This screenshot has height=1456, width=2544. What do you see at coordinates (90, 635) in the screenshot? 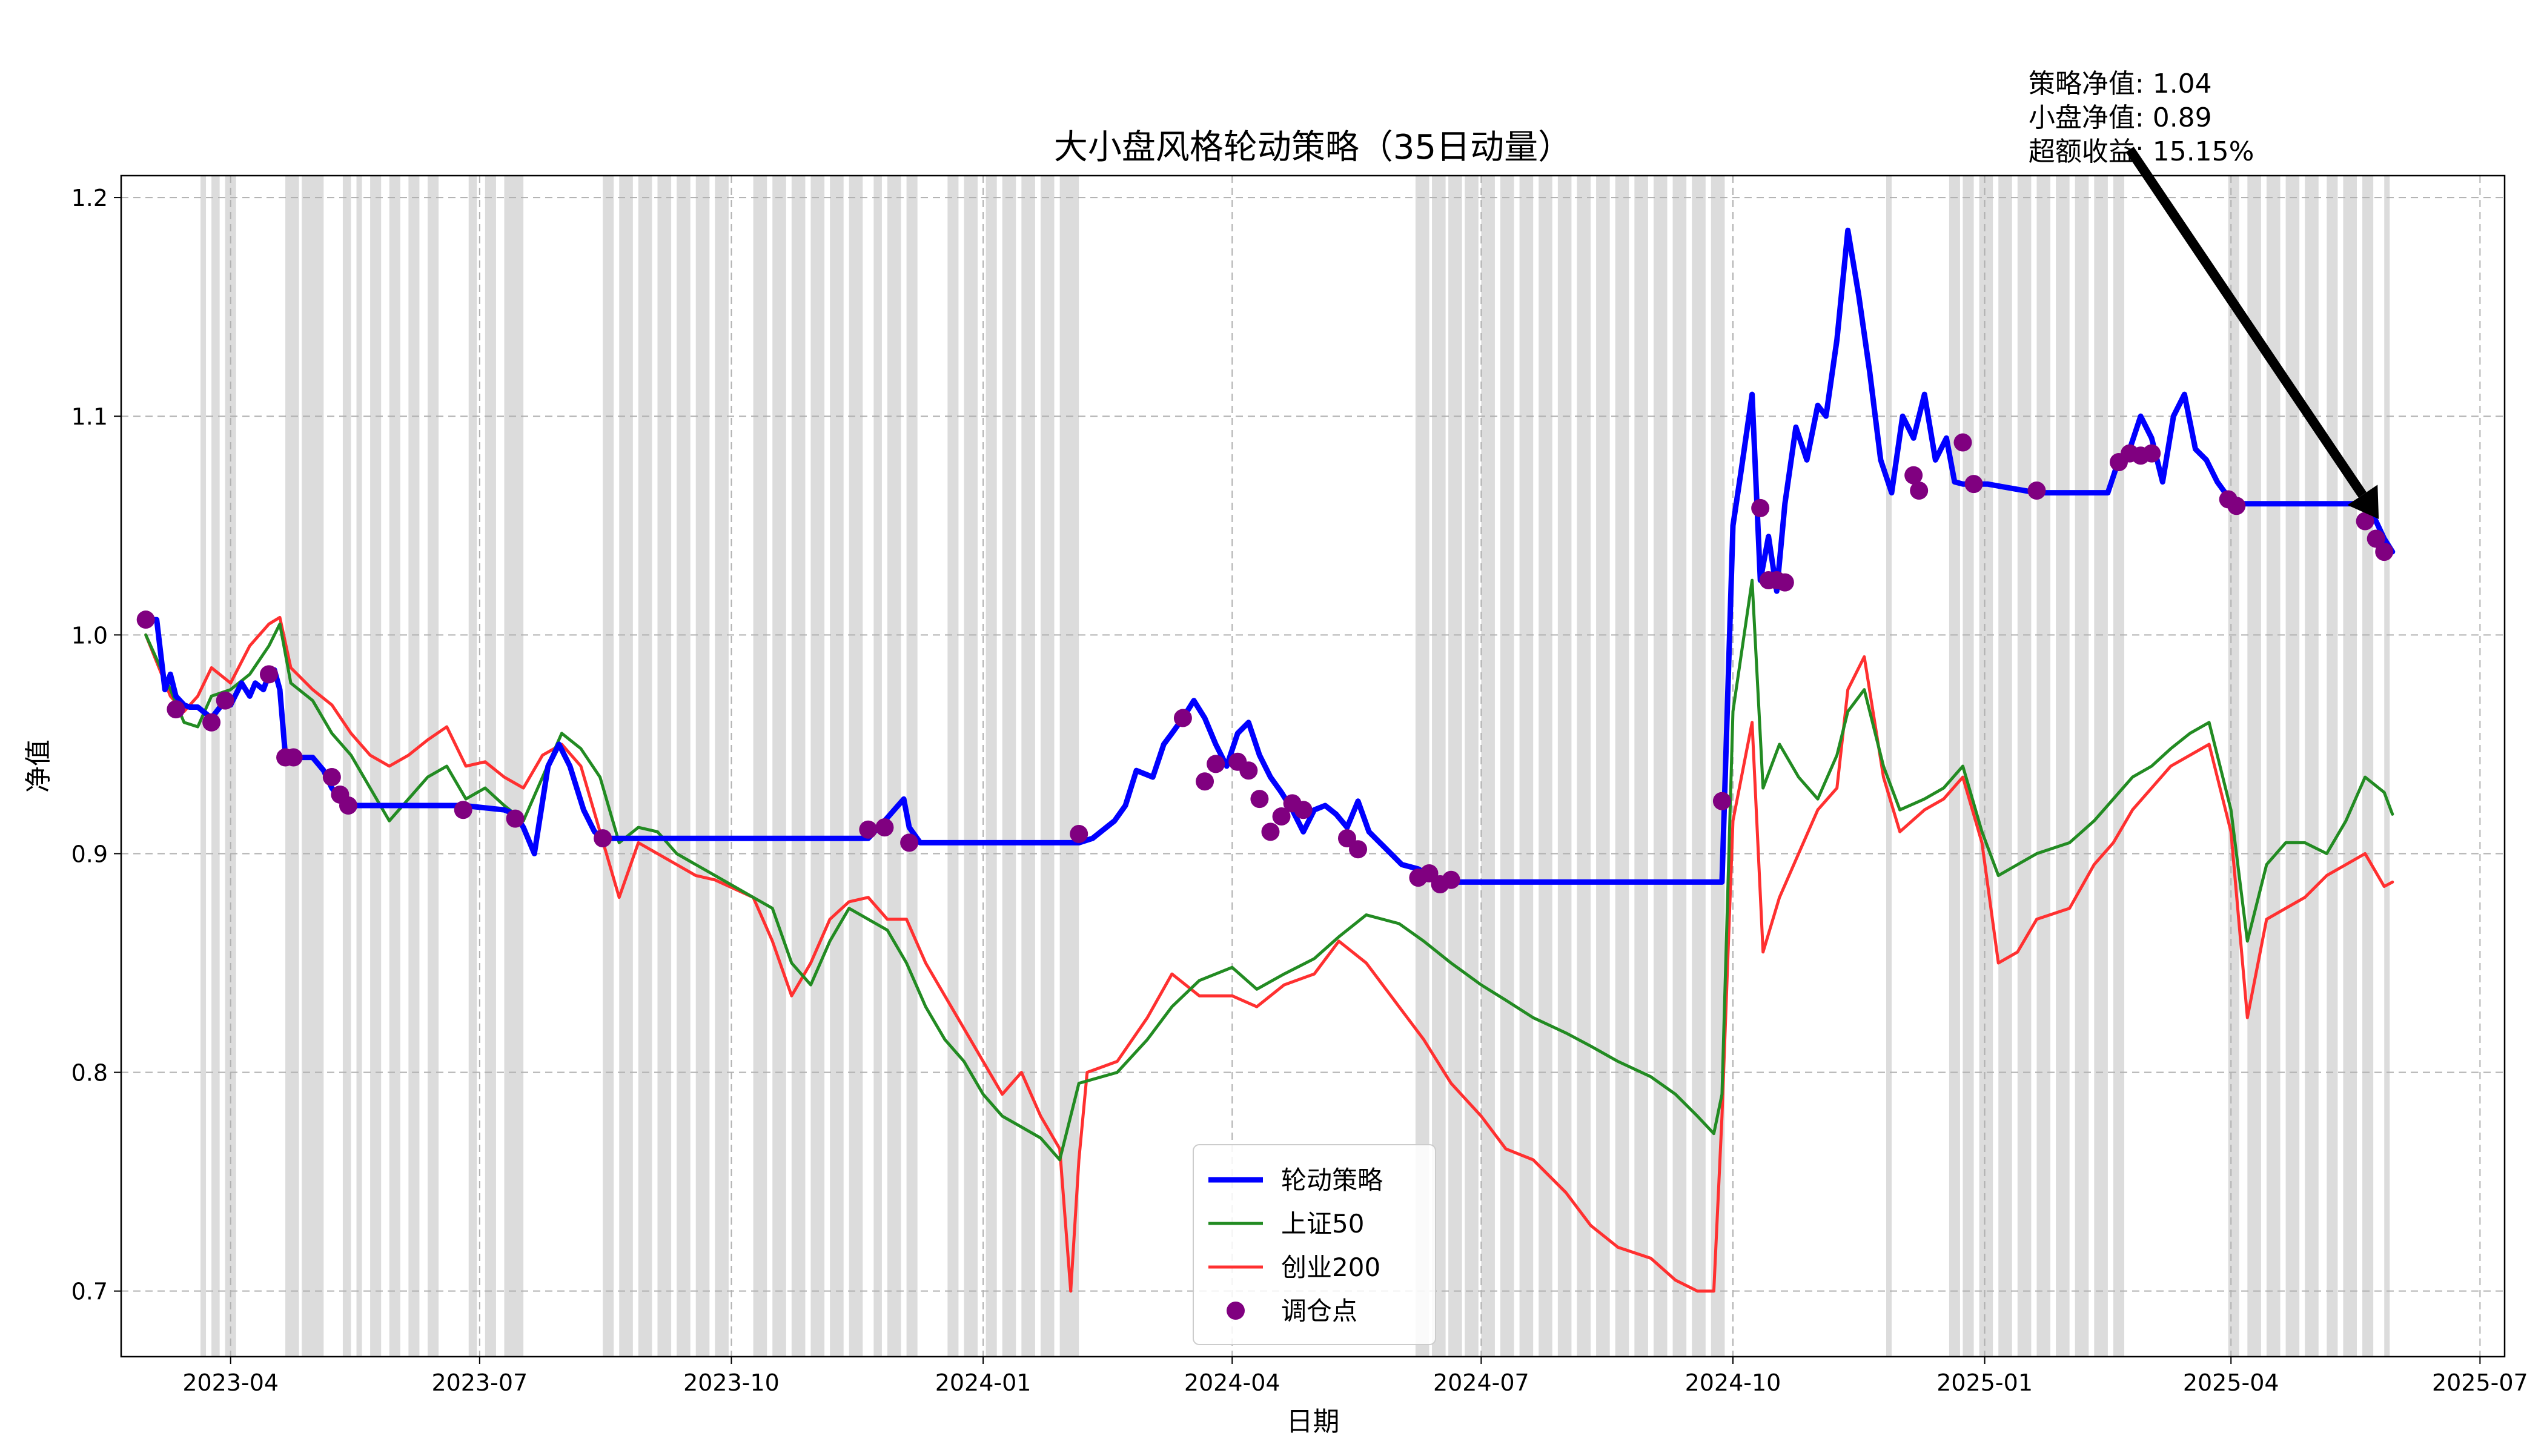
I see `y-tick-label: 1.0` at bounding box center [90, 635].